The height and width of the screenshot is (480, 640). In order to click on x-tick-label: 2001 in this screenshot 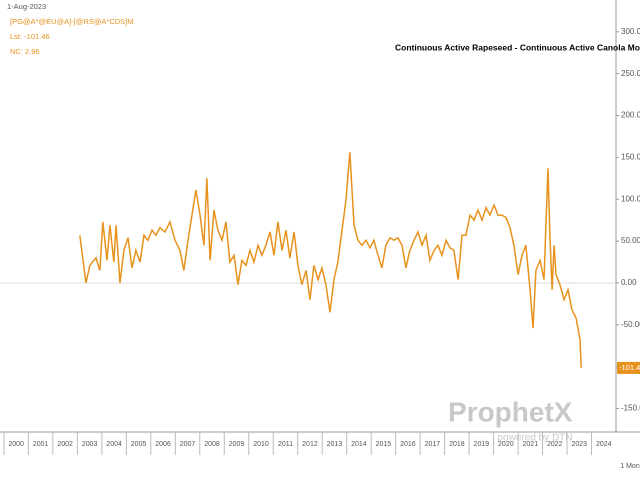, I will do `click(41, 444)`.